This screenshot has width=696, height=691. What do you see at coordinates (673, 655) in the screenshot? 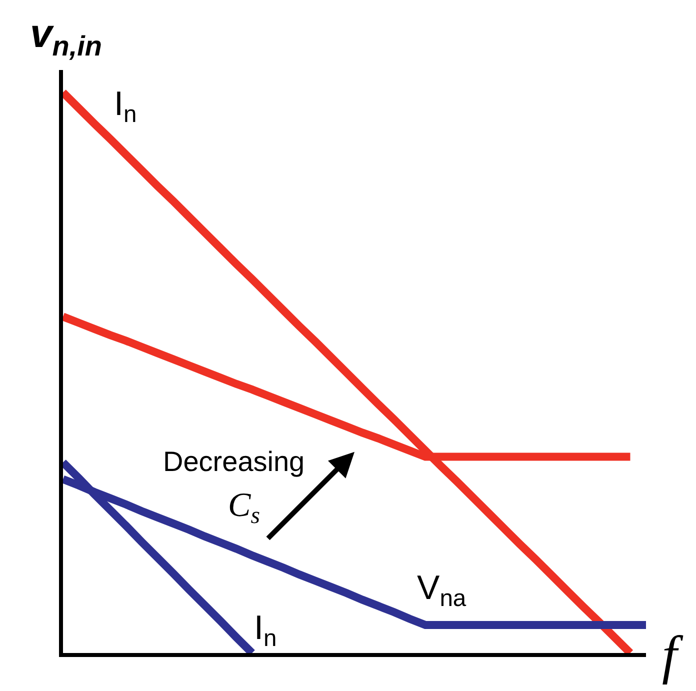
I see `x-axis-title: f` at bounding box center [673, 655].